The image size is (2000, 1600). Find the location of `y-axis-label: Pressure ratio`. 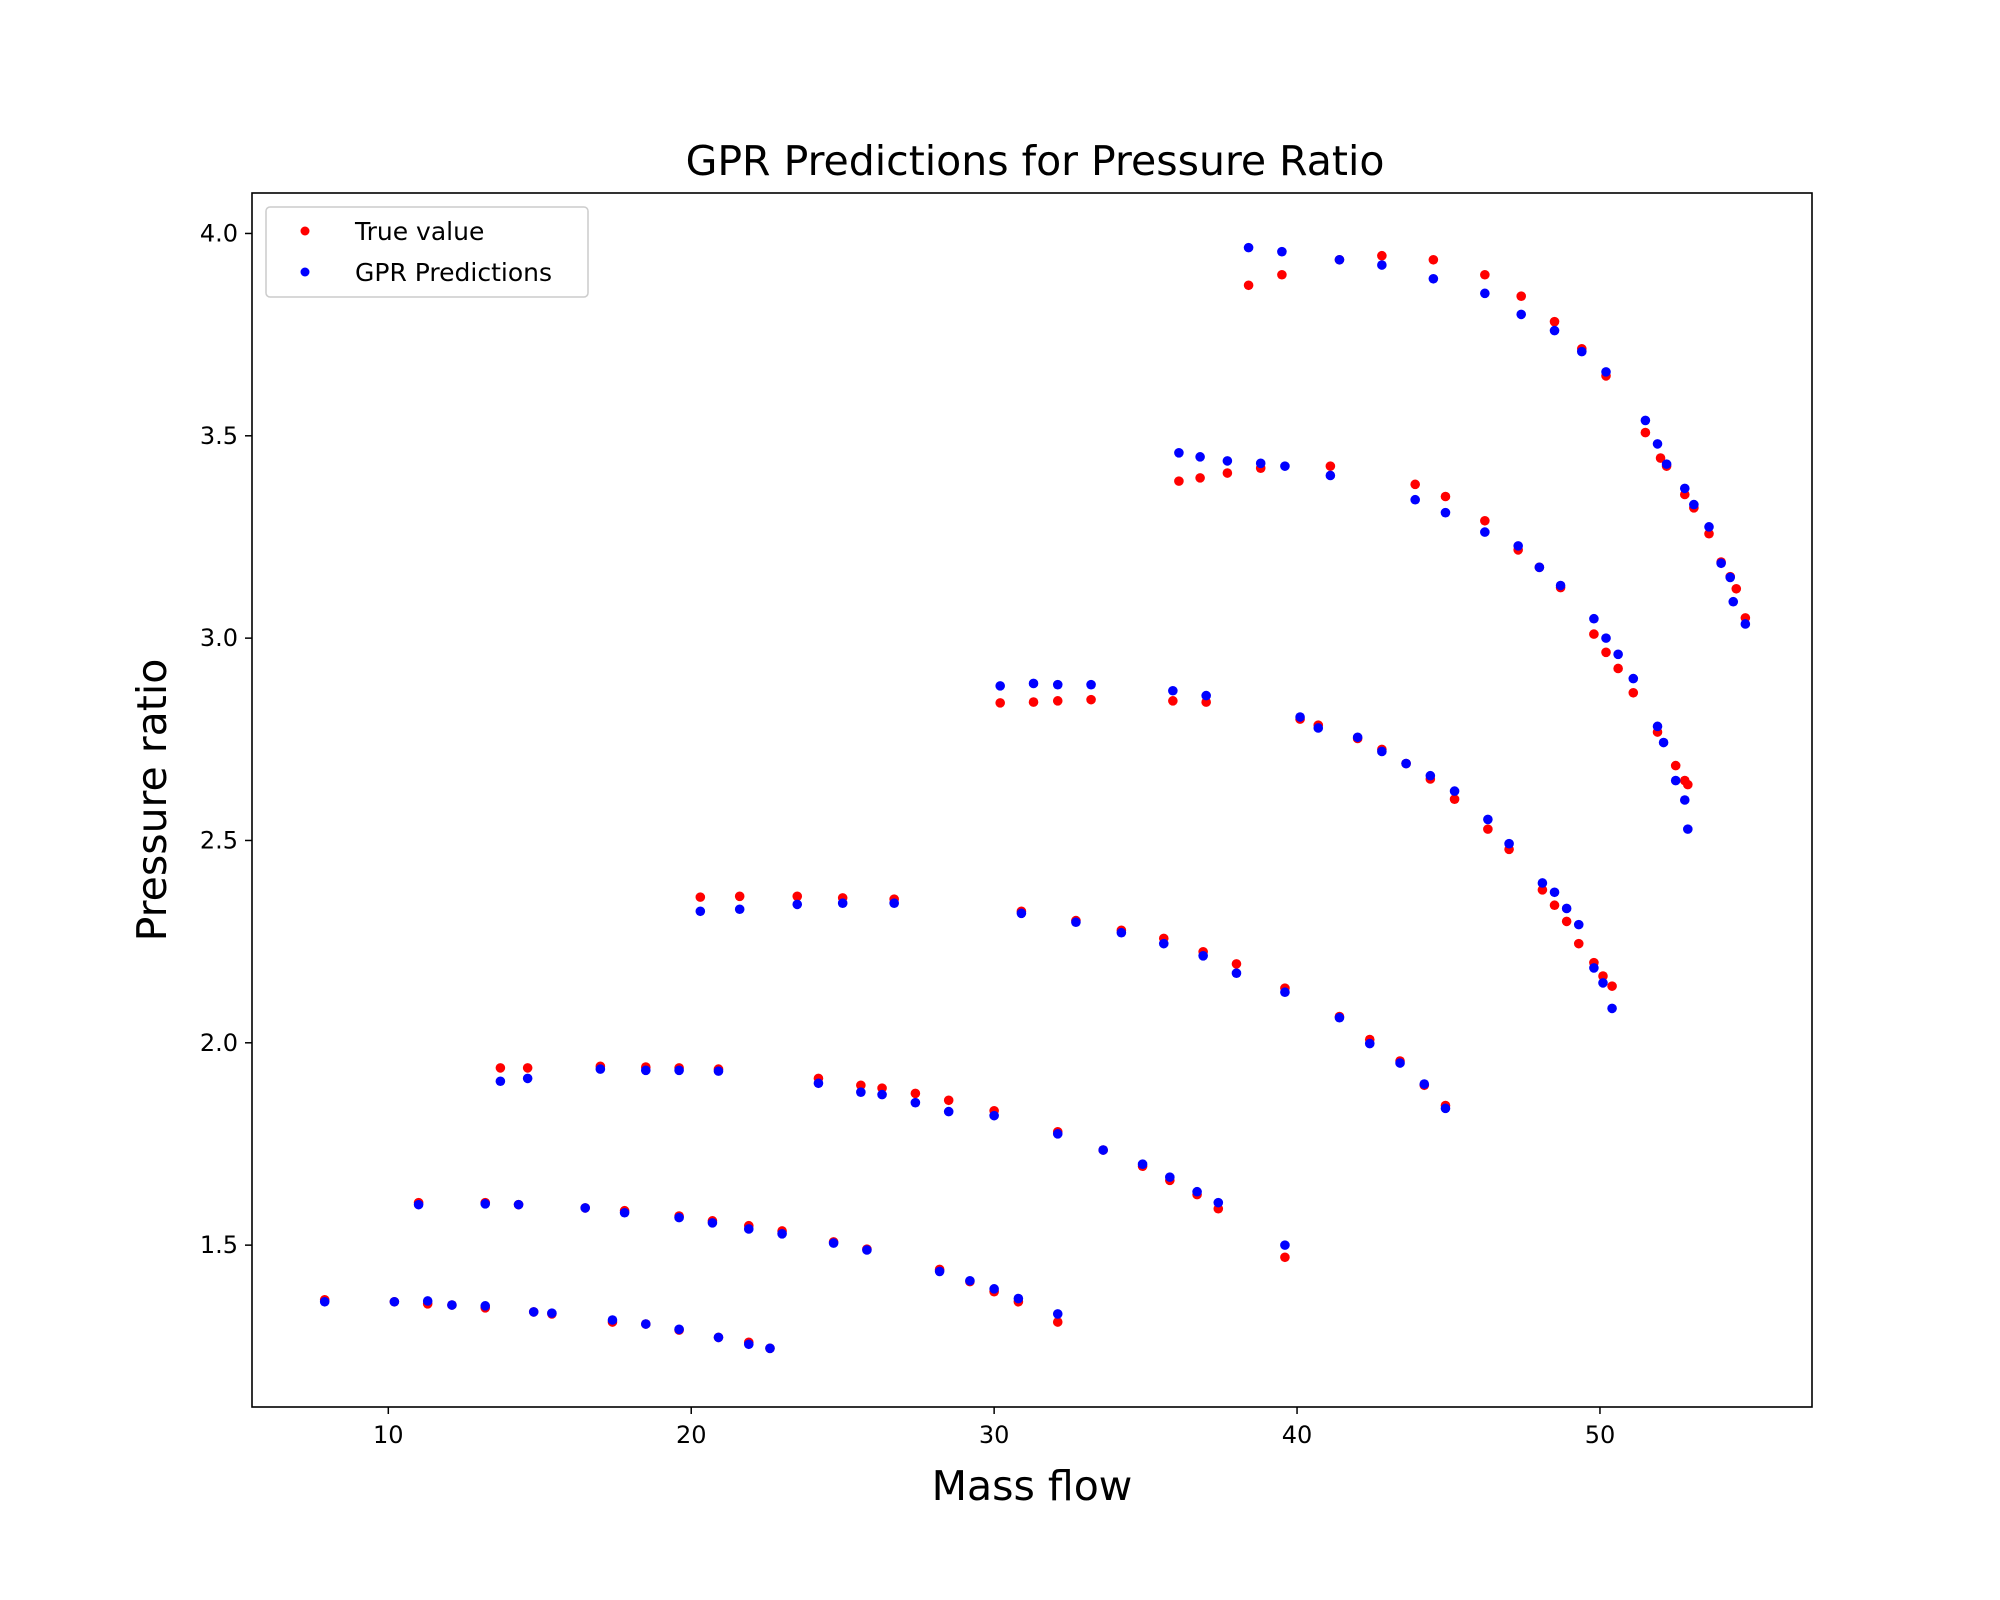

y-axis-label: Pressure ratio is located at coordinates (152, 800).